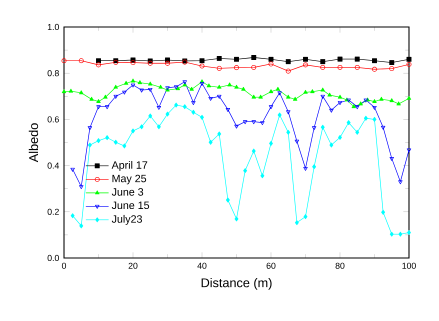  I want to click on x-tick-label: 60, so click(271, 265).